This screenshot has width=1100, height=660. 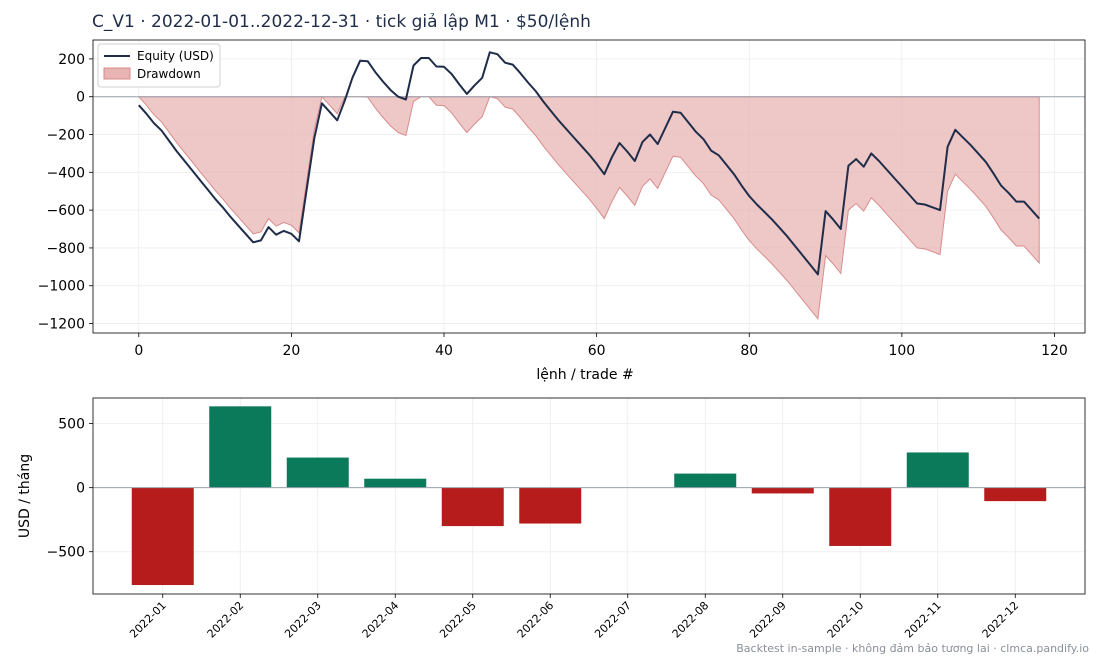 I want to click on x-tick-label: 40, so click(x=444, y=351).